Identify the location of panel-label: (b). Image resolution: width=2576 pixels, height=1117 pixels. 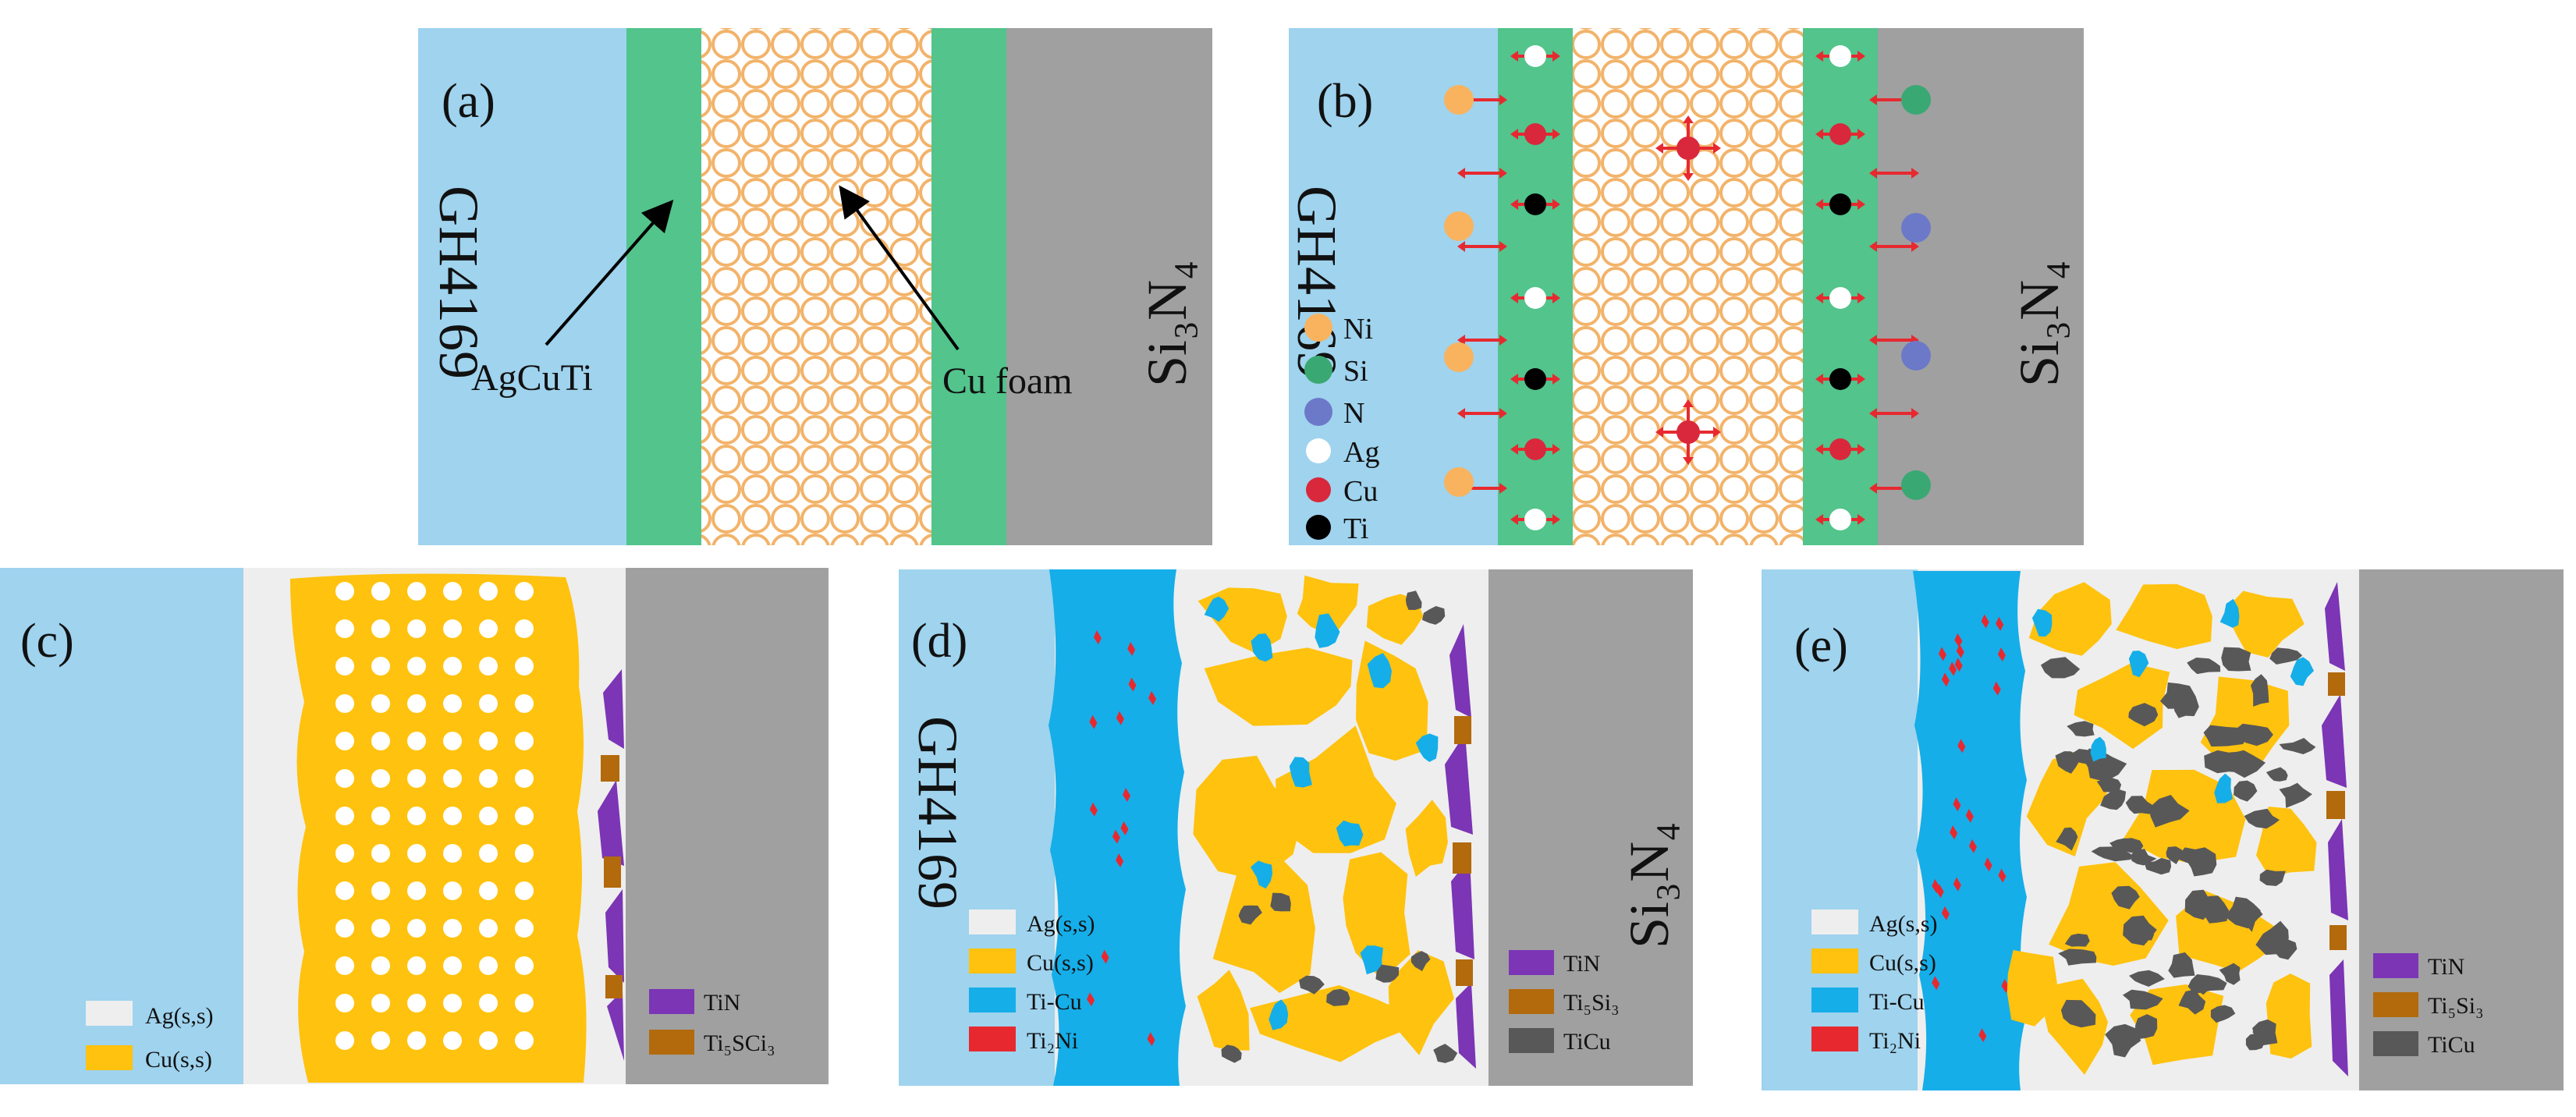
(1345, 102).